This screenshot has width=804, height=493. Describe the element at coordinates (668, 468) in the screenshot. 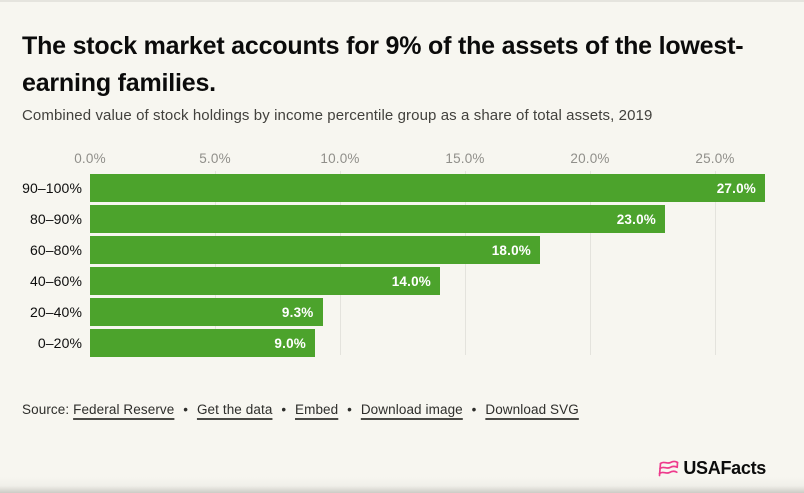

I see `usafacts-flag-icon` at that location.